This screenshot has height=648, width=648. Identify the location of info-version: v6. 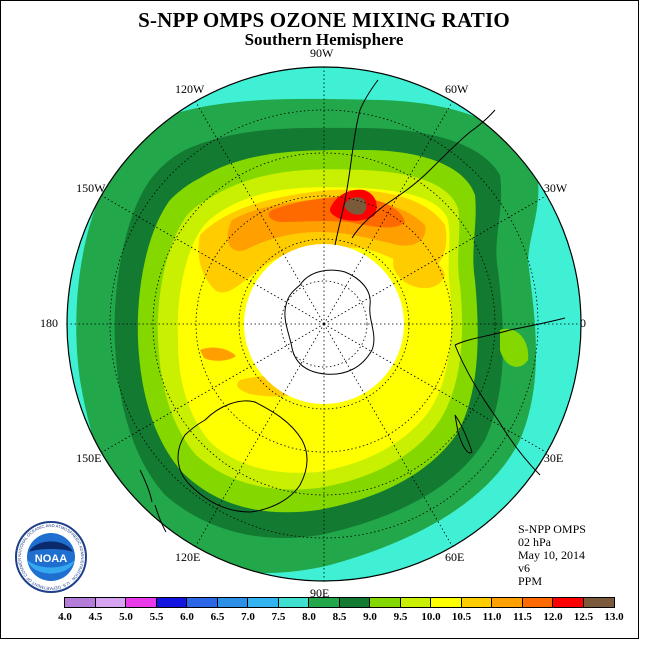
(524, 568).